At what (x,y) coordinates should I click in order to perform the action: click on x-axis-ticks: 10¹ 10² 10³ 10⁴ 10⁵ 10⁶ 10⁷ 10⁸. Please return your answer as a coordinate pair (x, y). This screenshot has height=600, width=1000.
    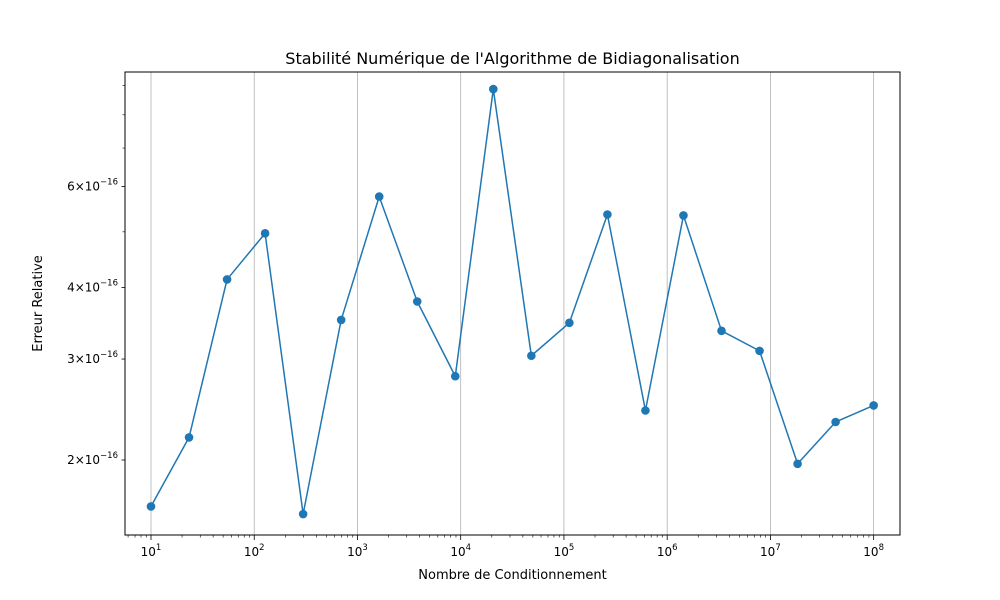
    Looking at the image, I should click on (505, 547).